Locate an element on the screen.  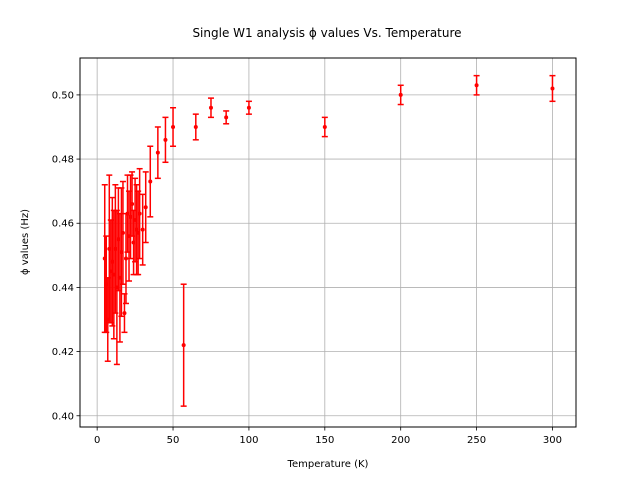
y-tick-label: 0.50 is located at coordinates (63, 95).